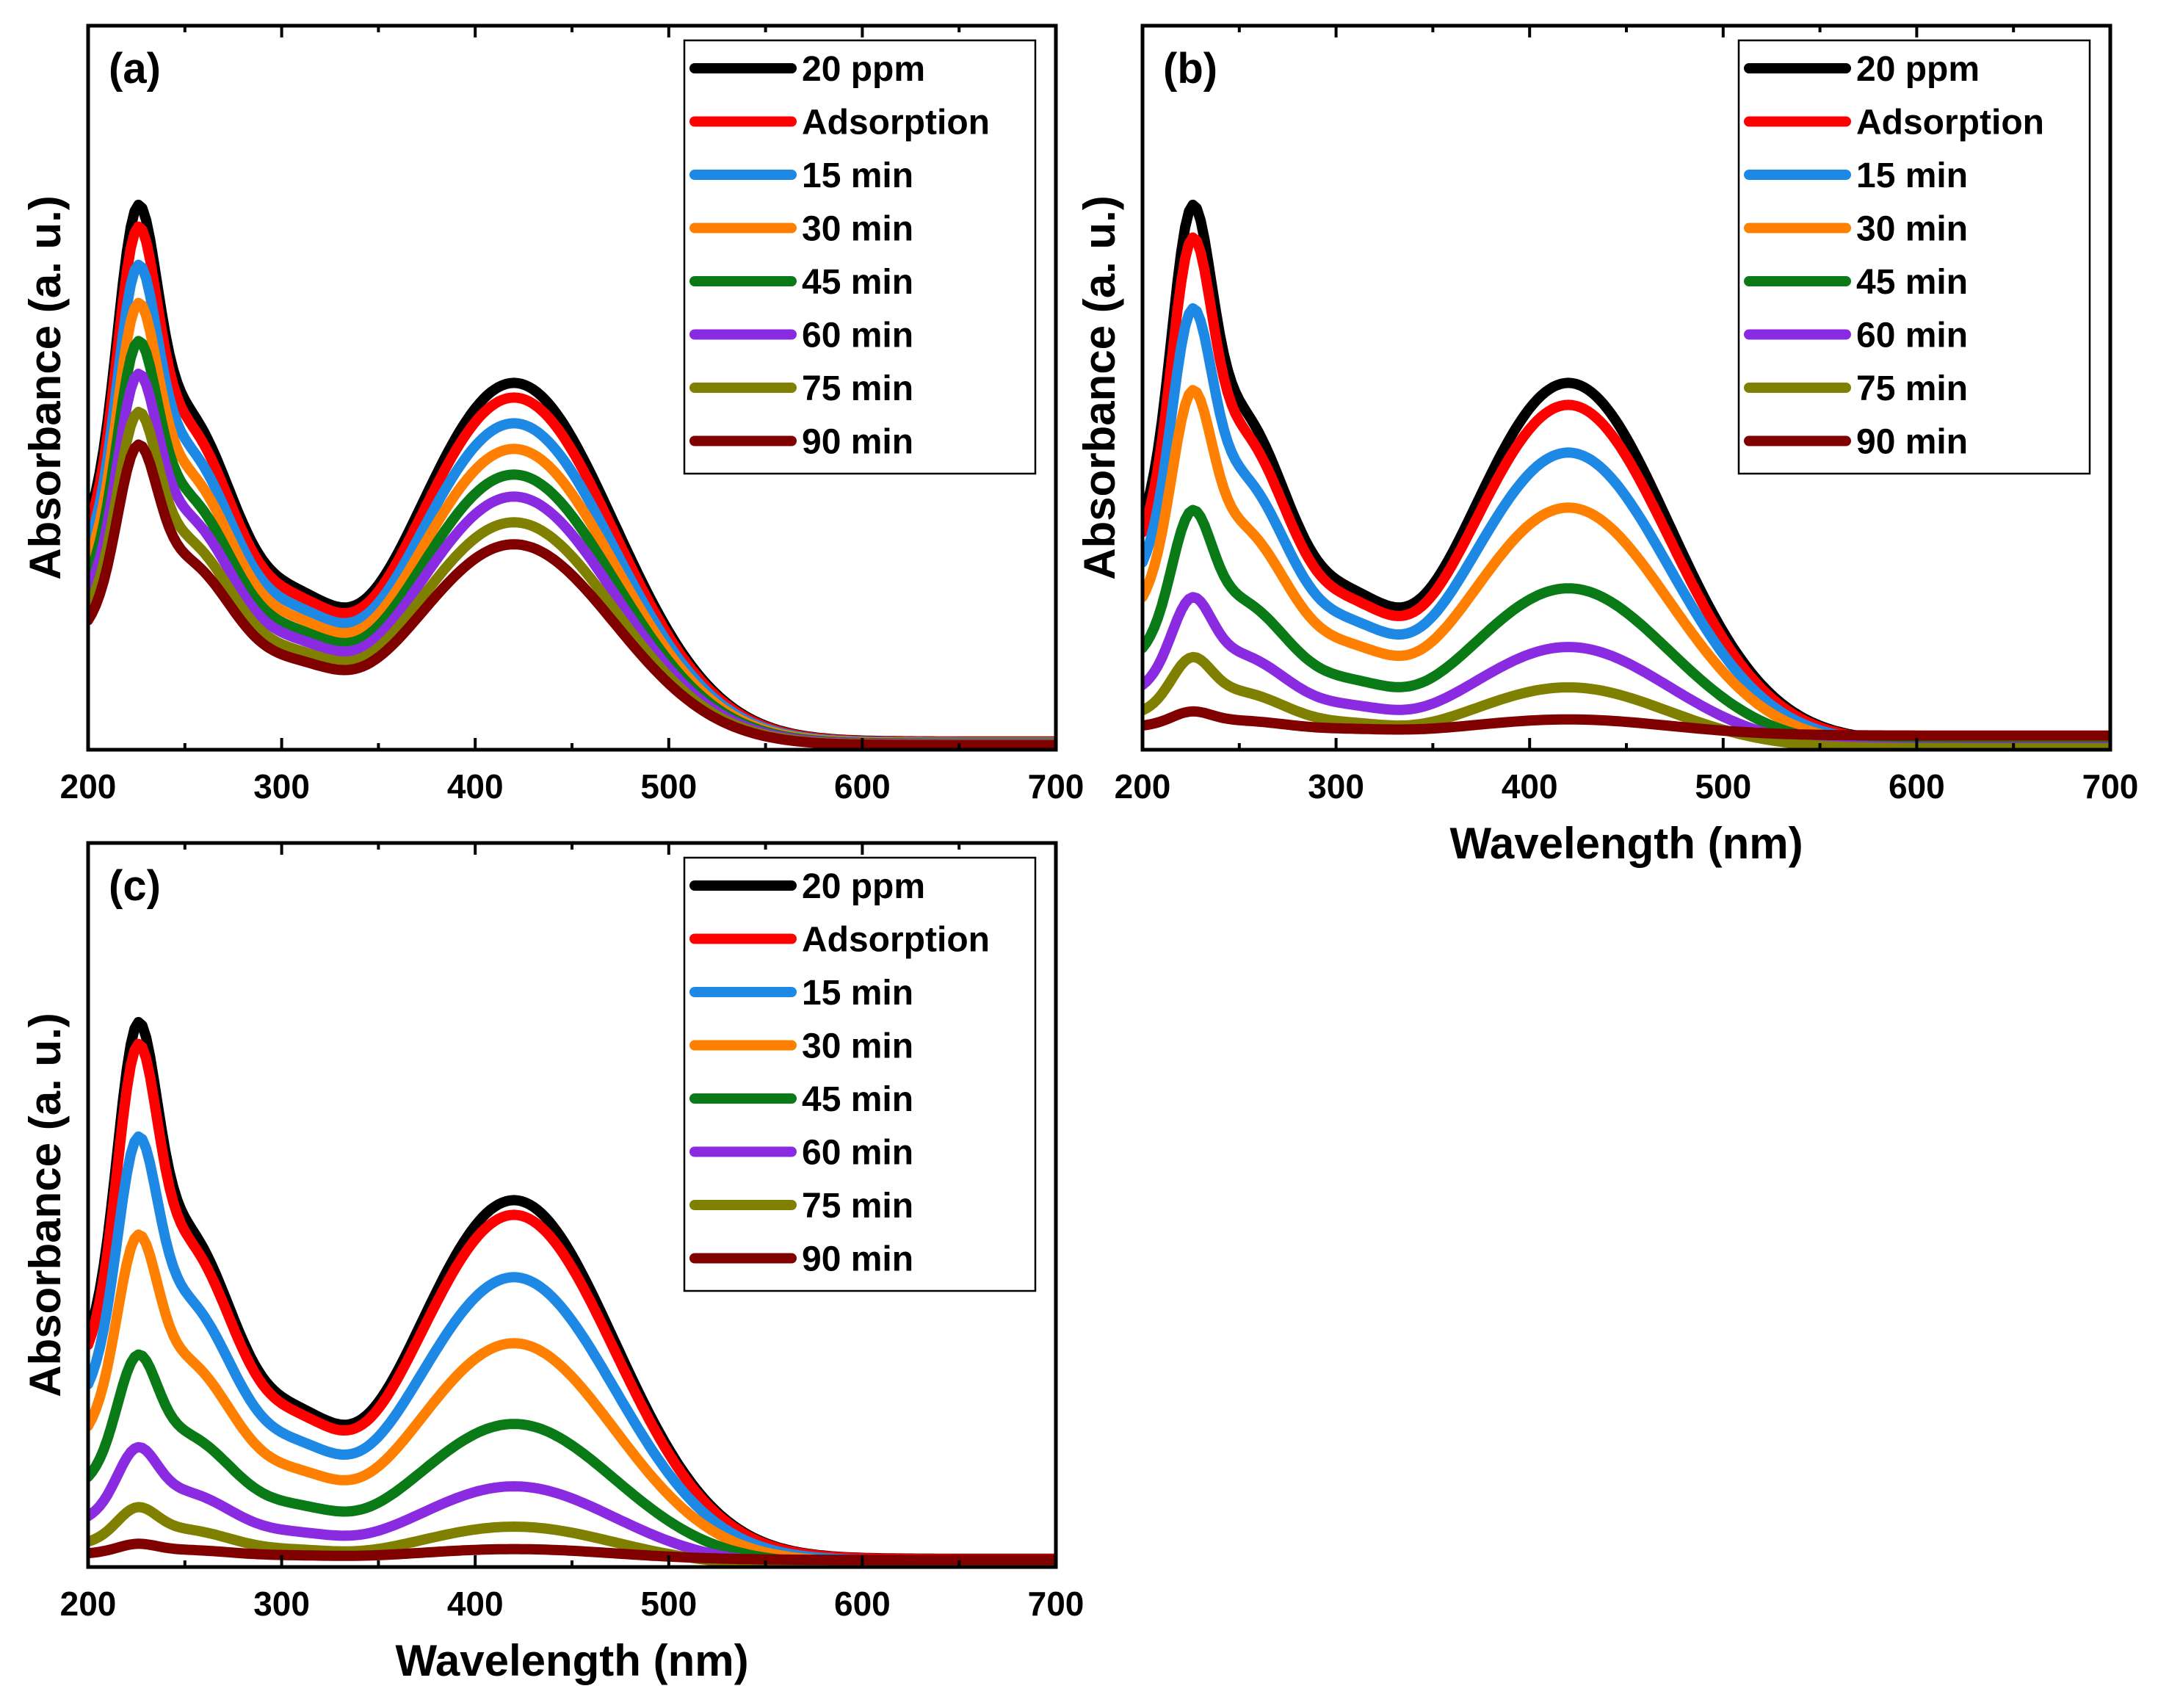 This screenshot has height=1708, width=2158. I want to click on panel-label: (a), so click(135, 69).